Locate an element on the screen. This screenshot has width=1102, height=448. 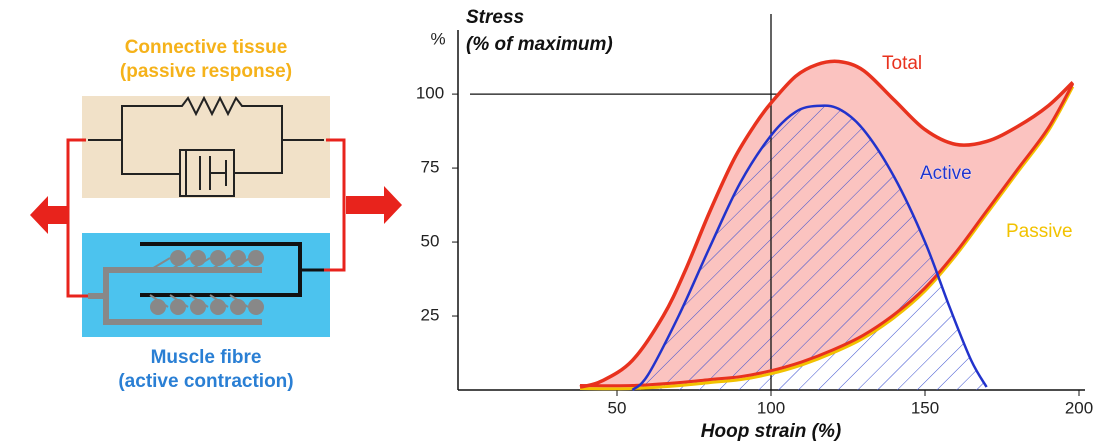
x-tick-label: 50 is located at coordinates (617, 407).